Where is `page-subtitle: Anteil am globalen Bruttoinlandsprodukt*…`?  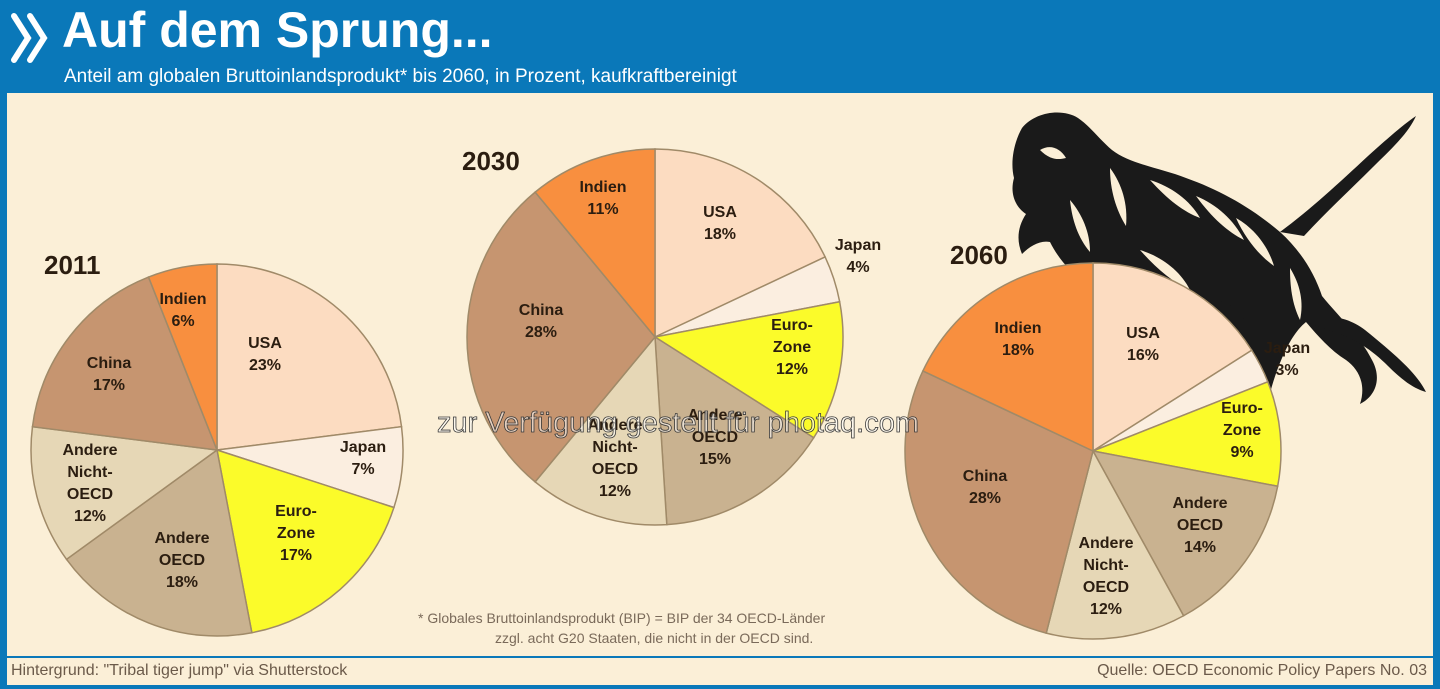
page-subtitle: Anteil am globalen Bruttoinlandsprodukt*… is located at coordinates (400, 76).